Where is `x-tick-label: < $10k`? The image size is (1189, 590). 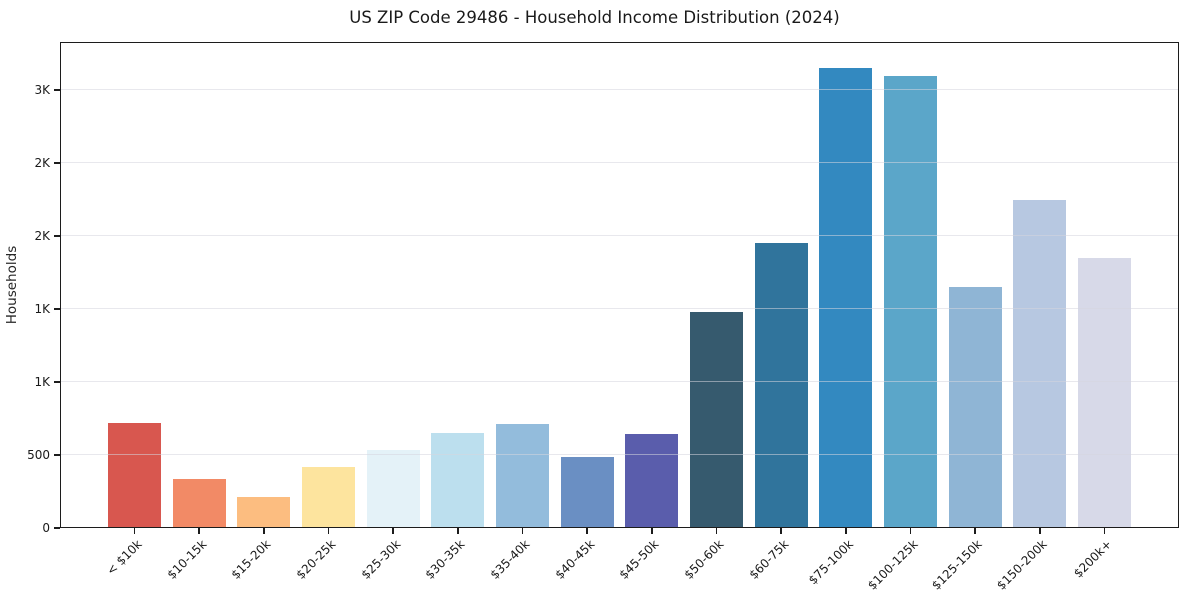 x-tick-label: < $10k is located at coordinates (124, 557).